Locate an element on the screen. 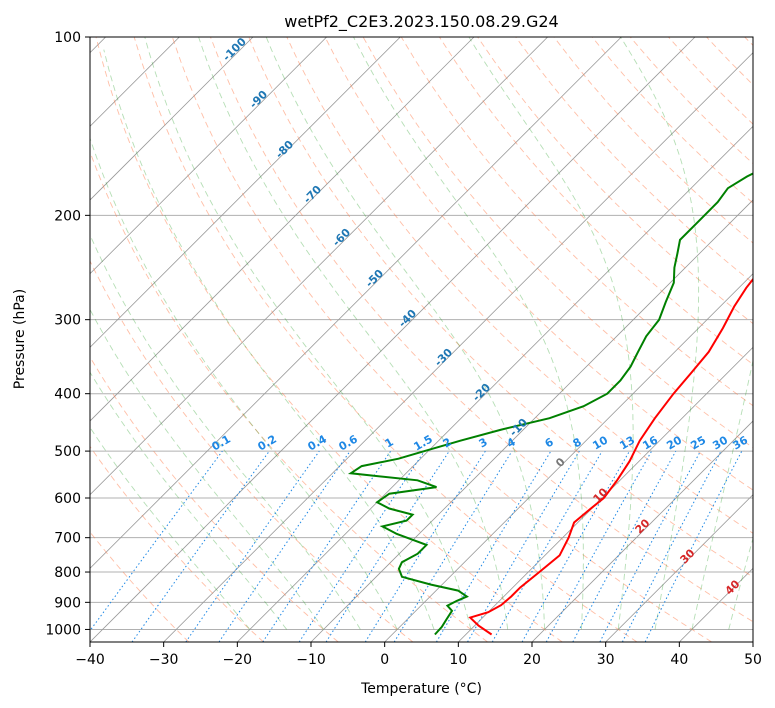 The image size is (775, 708). moist-adiabat-label: 40 is located at coordinates (733, 587).